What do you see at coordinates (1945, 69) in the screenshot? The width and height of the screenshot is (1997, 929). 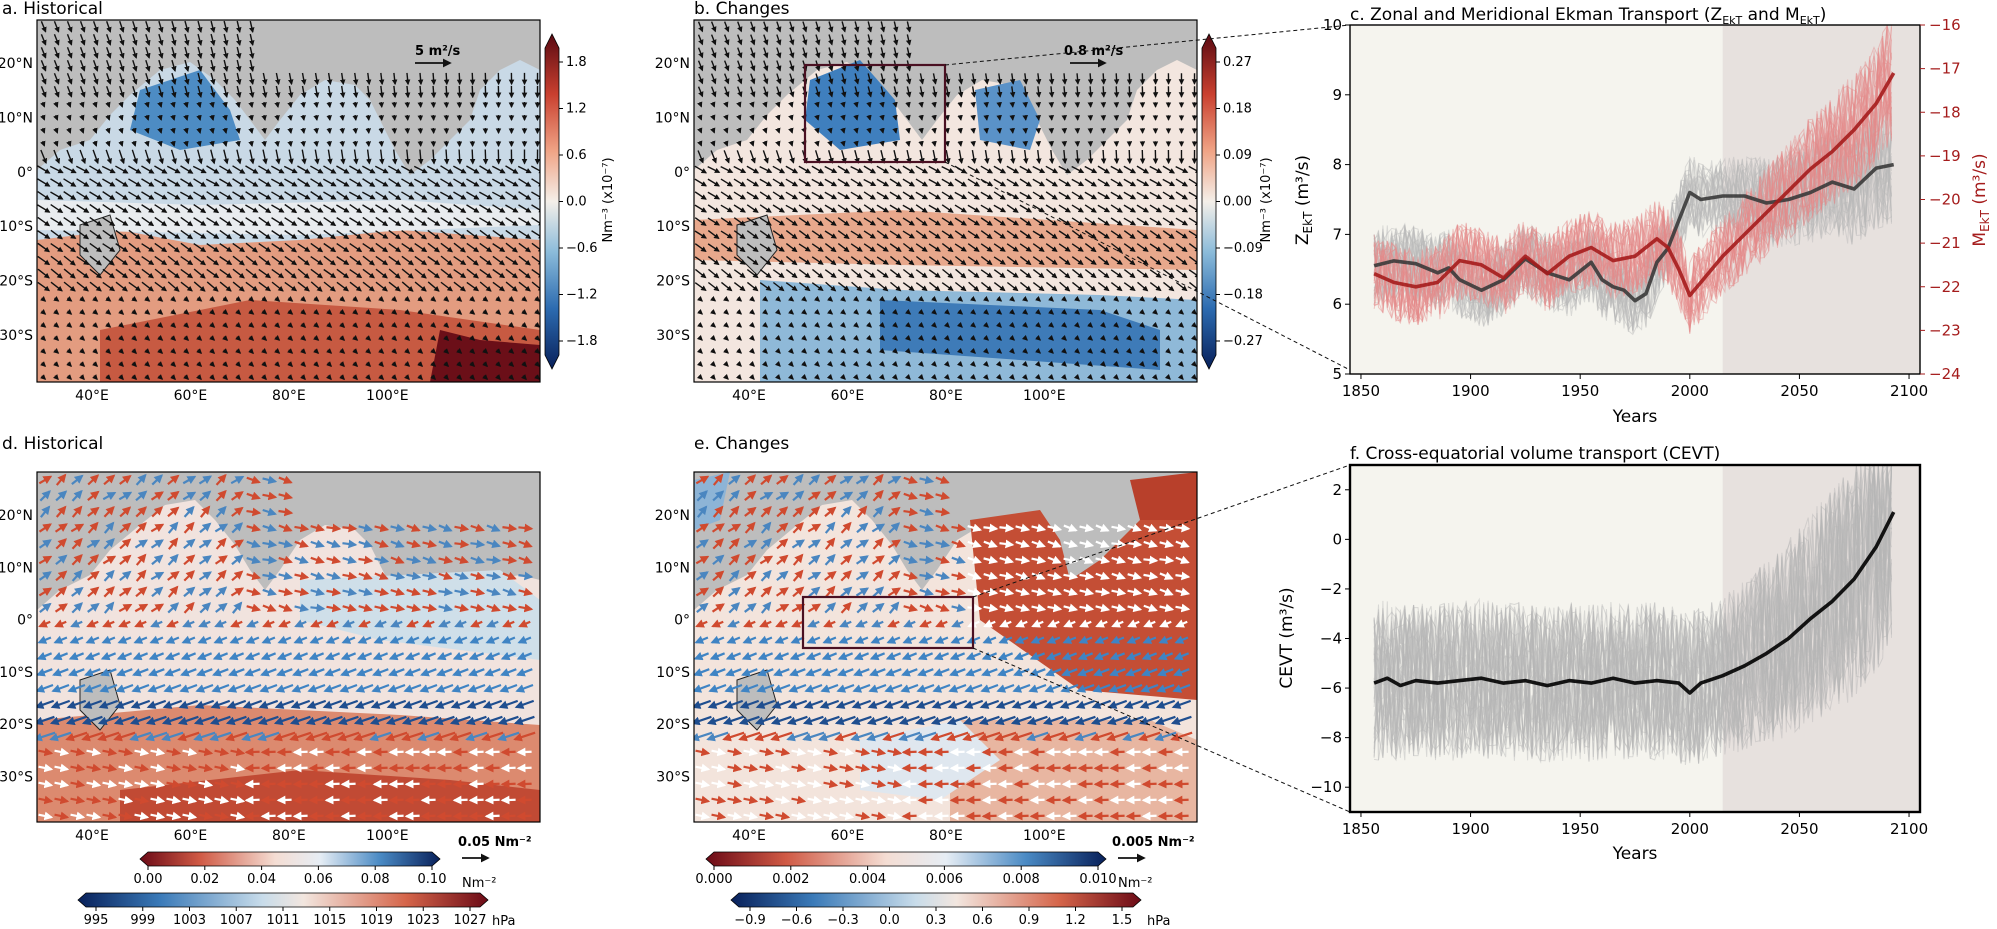 I see `y2-tick-label: −17` at bounding box center [1945, 69].